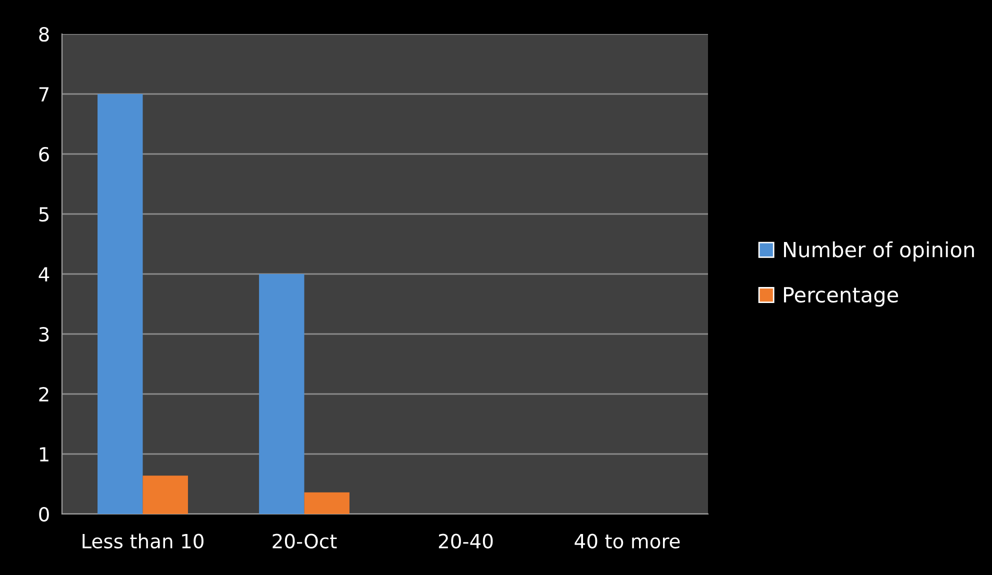 This screenshot has height=575, width=992. What do you see at coordinates (879, 251) in the screenshot?
I see `legend-label: Number of opinion` at bounding box center [879, 251].